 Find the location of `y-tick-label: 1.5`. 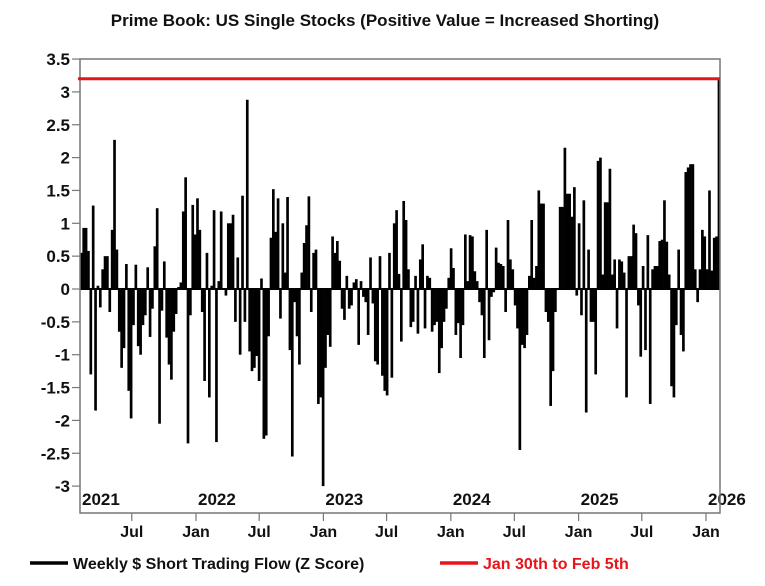

y-tick-label: 1.5 is located at coordinates (58, 190).